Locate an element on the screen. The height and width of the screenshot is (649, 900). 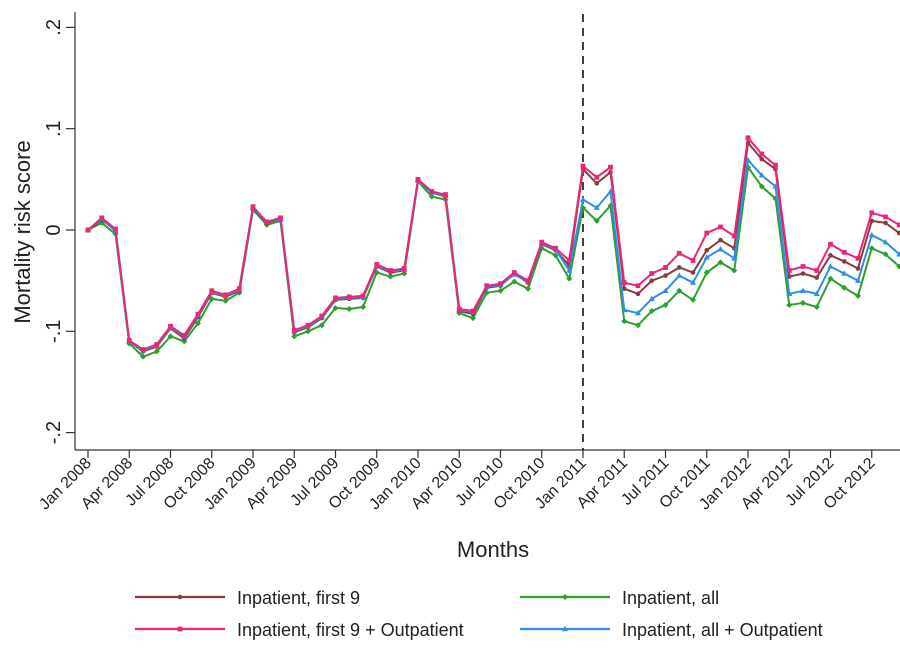
legend-item: Inpatient, first 9 + Outpatient is located at coordinates (299, 630).